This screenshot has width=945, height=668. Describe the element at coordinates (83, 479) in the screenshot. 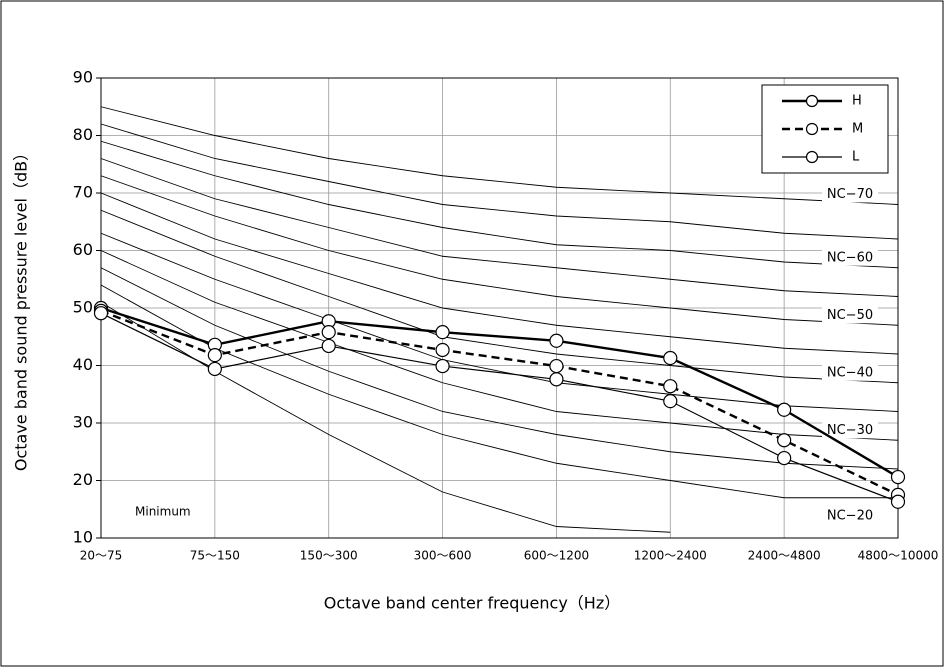

I see `y-tick-label: 20` at that location.